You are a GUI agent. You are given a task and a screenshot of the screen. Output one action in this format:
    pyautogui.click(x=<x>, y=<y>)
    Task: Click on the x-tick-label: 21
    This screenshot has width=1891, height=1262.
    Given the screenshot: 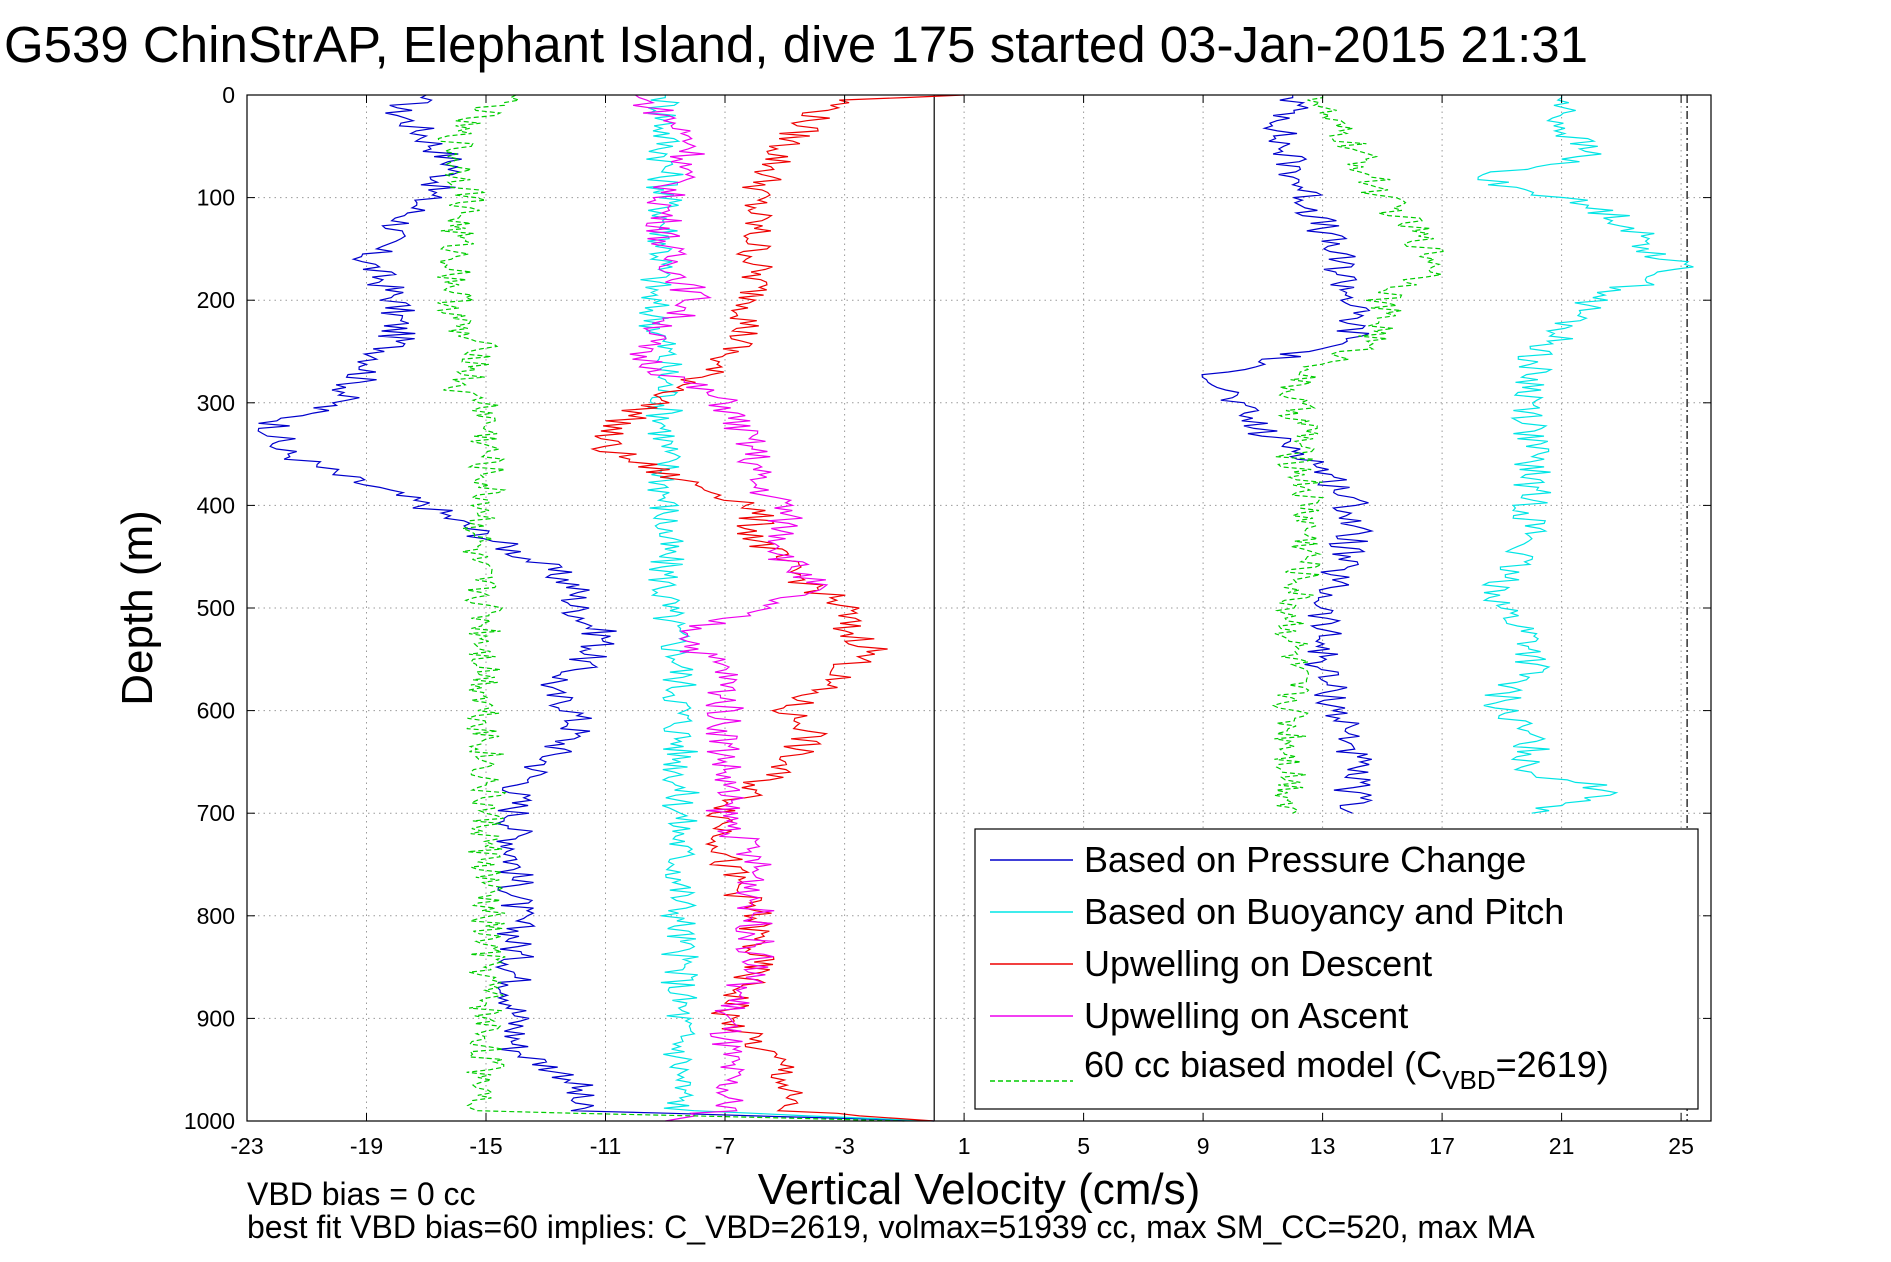 What is the action you would take?
    pyautogui.click(x=1562, y=1146)
    